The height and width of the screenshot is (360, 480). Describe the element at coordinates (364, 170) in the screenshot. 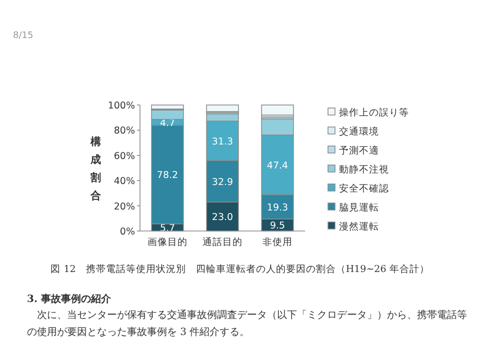

I see `legend-label: 動静不注視` at that location.